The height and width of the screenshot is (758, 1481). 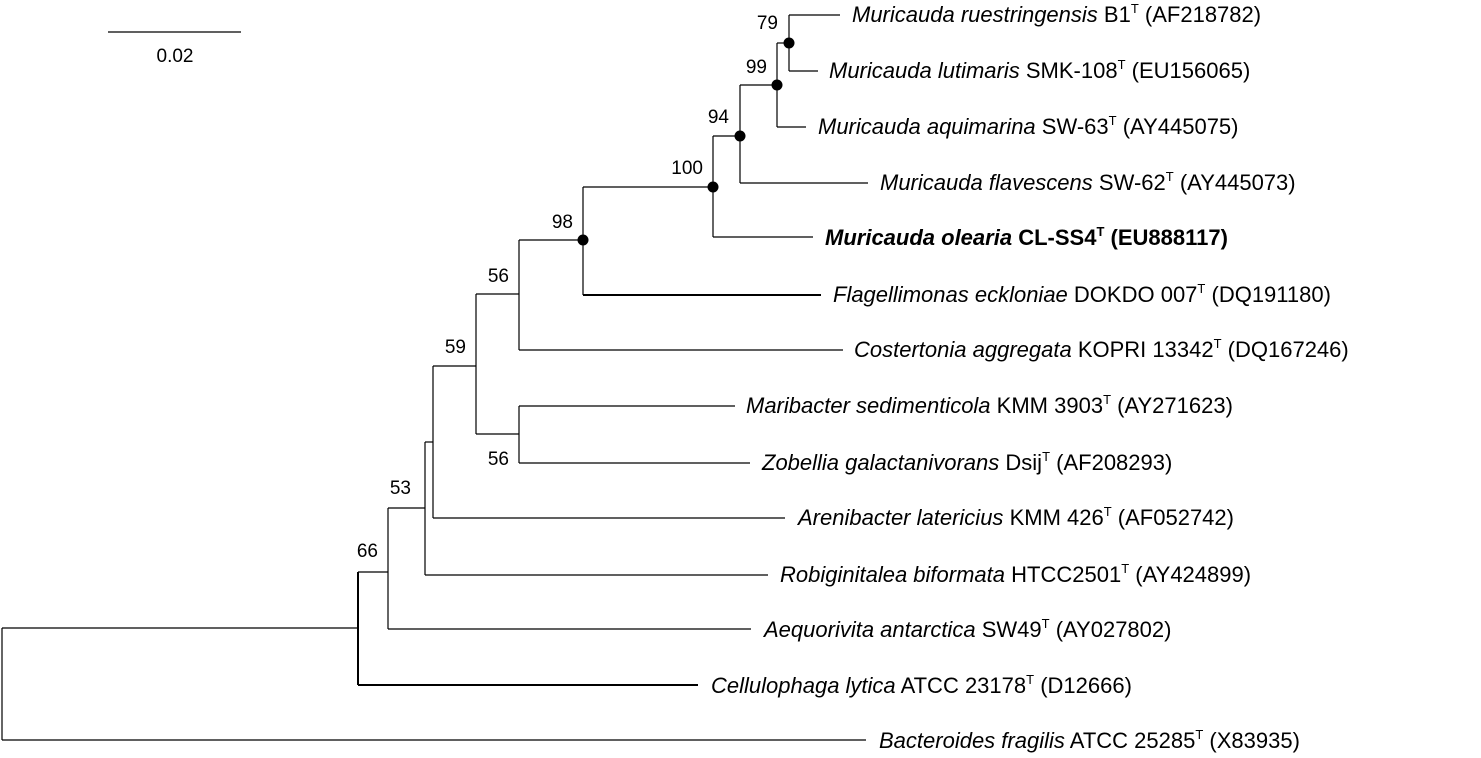 I want to click on taxon-label: Muricauda lutimaris SMK-108T (EU156065), so click(x=1039, y=70).